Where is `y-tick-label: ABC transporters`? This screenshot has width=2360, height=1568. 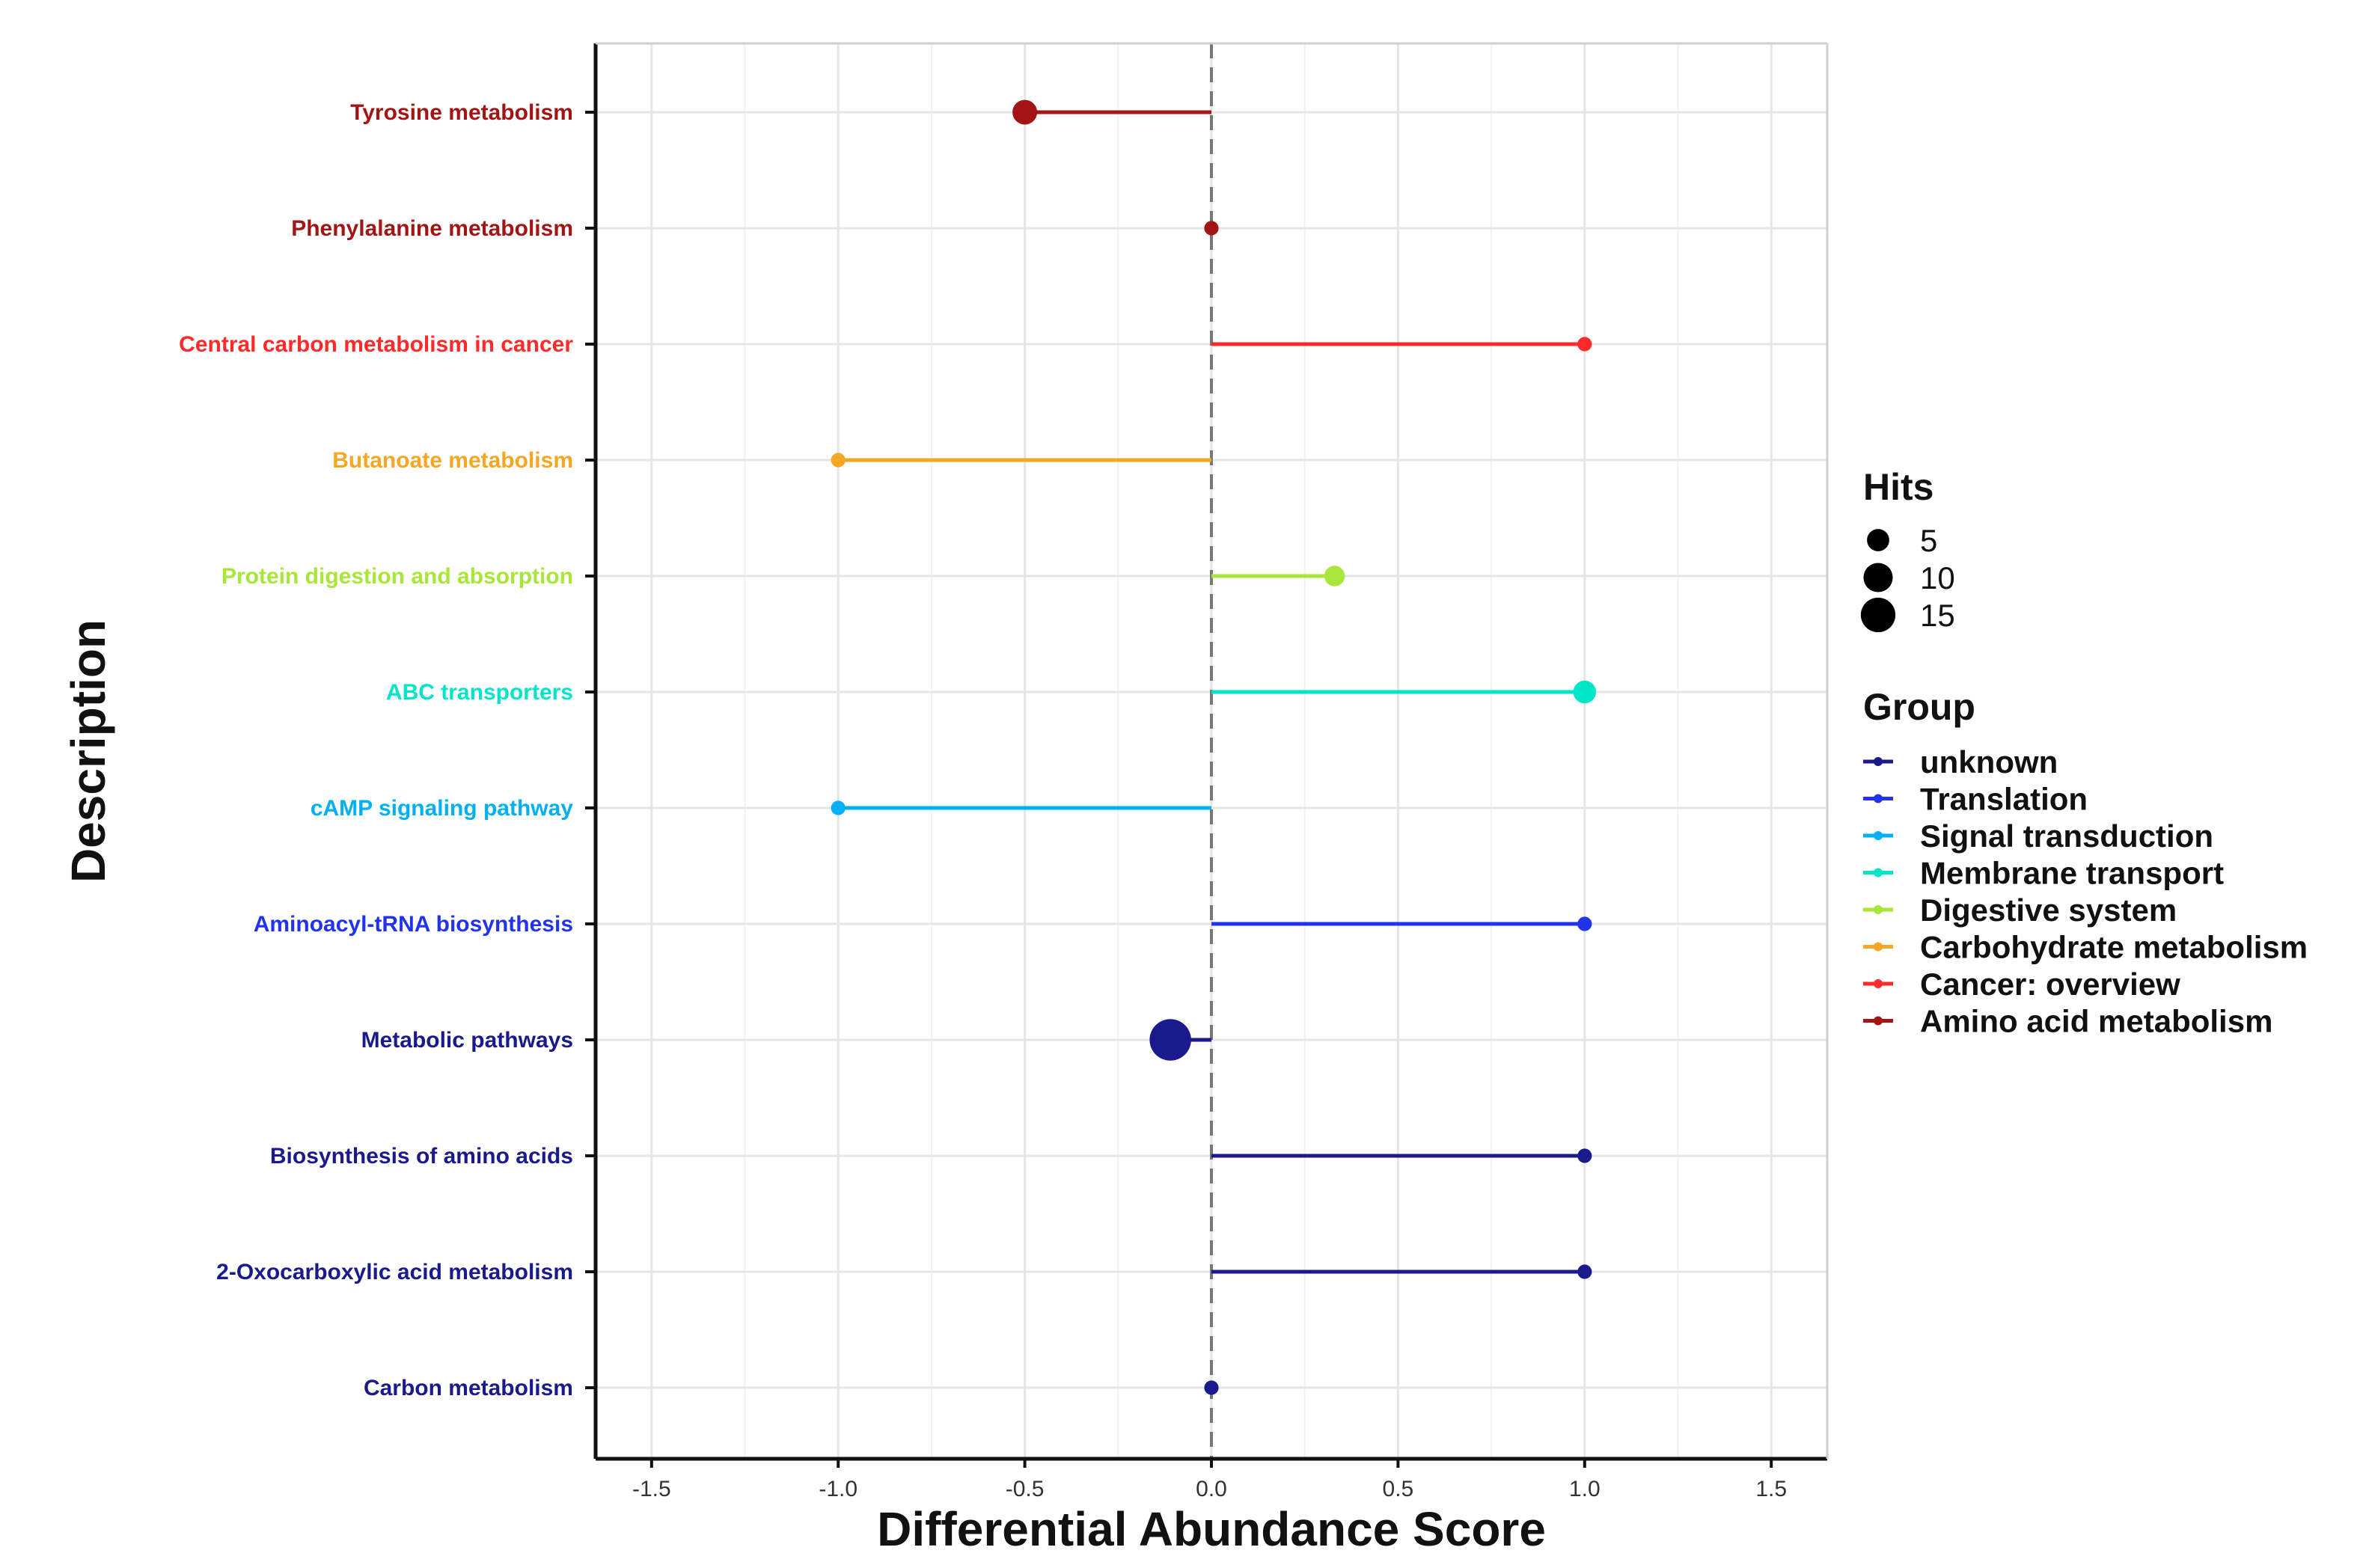 y-tick-label: ABC transporters is located at coordinates (479, 692).